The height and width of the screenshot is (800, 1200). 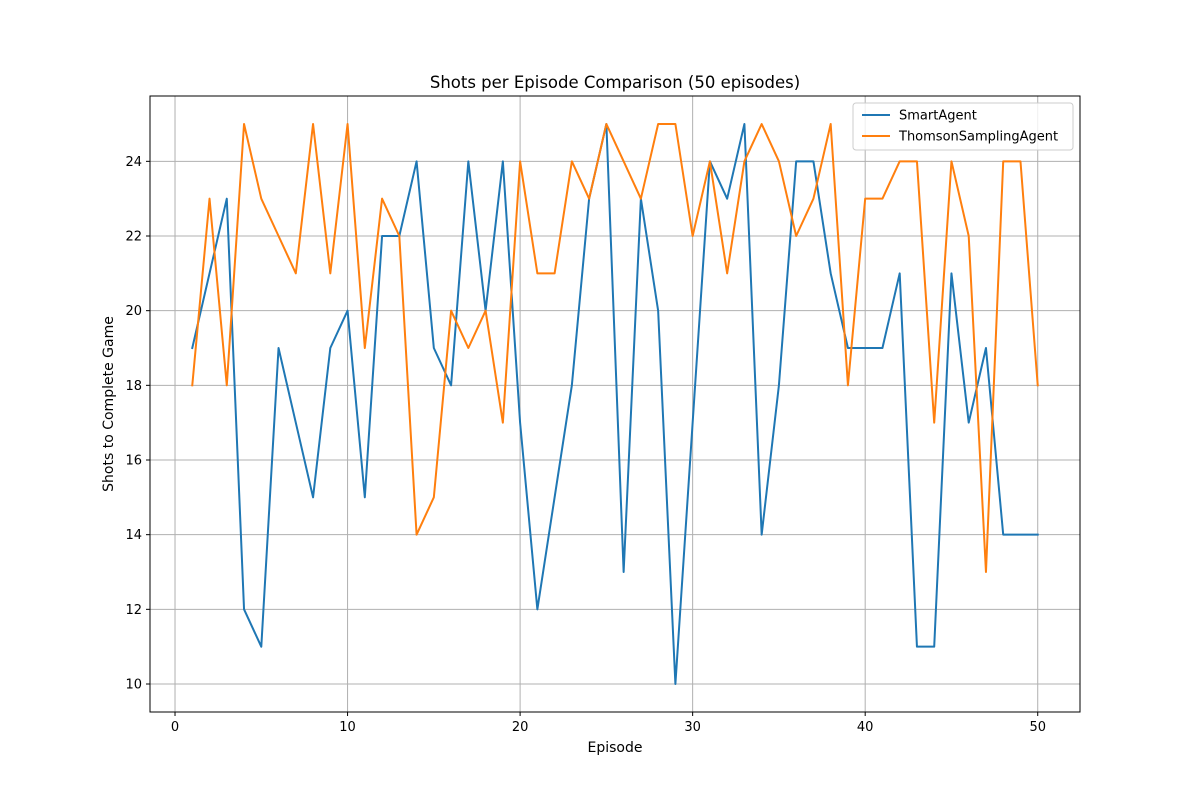 I want to click on x-tick-label: 20, so click(x=520, y=727).